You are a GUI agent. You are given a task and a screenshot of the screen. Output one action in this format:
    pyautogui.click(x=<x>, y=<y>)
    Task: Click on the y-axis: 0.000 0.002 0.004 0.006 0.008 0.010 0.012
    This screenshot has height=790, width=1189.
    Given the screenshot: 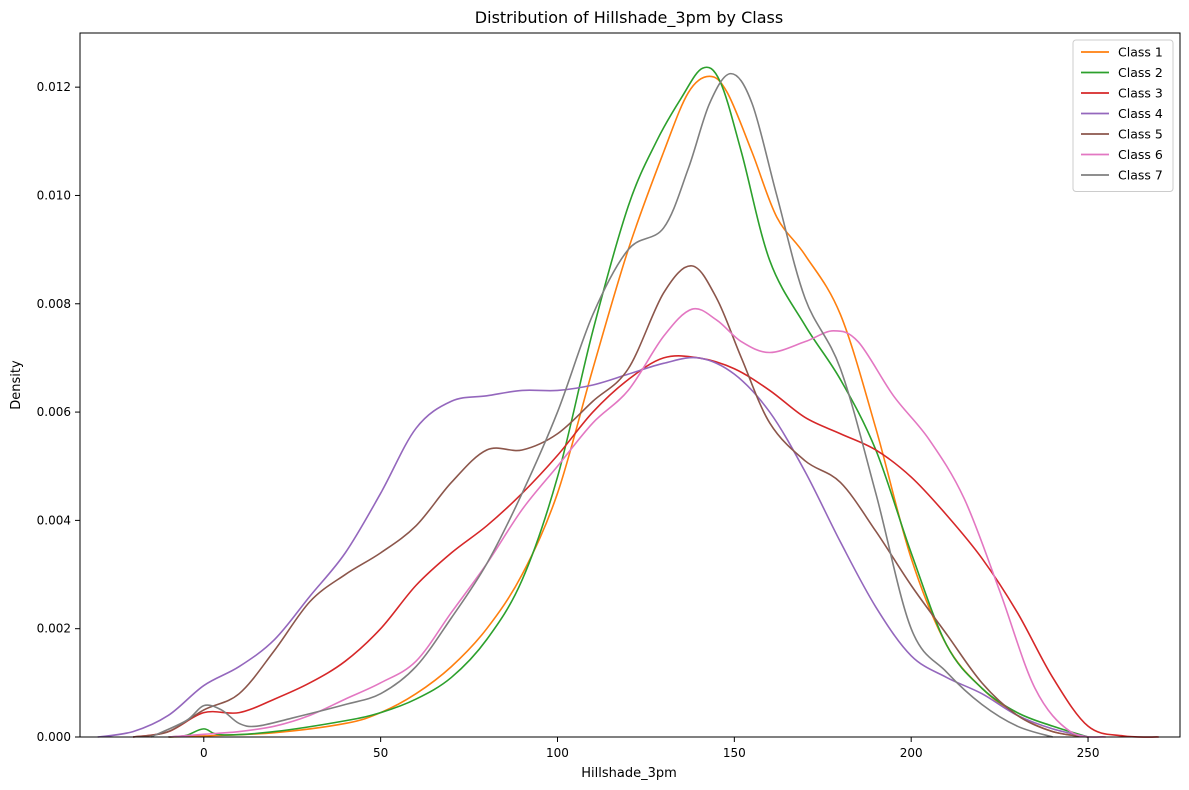 What is the action you would take?
    pyautogui.click(x=58, y=412)
    